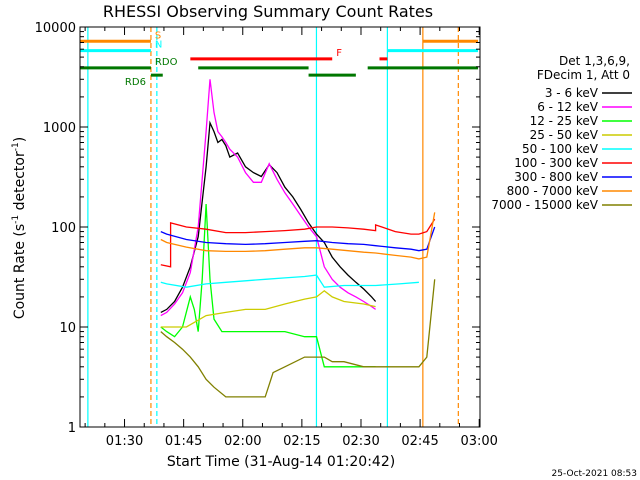  Describe the element at coordinates (135, 82) in the screenshot. I see `status-bar-label-4: RD6` at that location.